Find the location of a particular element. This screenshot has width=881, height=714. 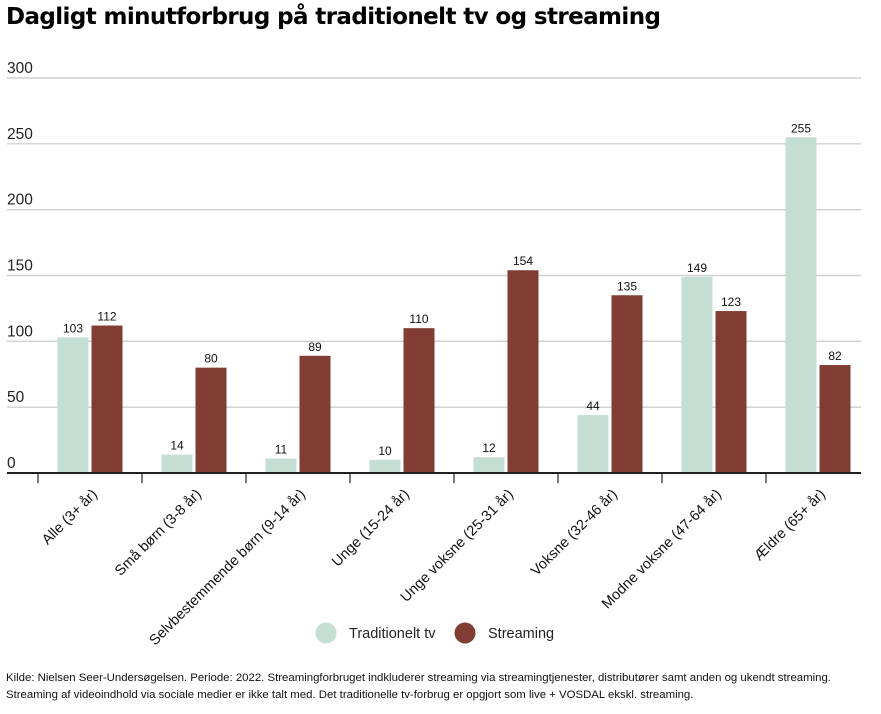

x-tick-label: Voksne (32-46 år) is located at coordinates (574, 533).